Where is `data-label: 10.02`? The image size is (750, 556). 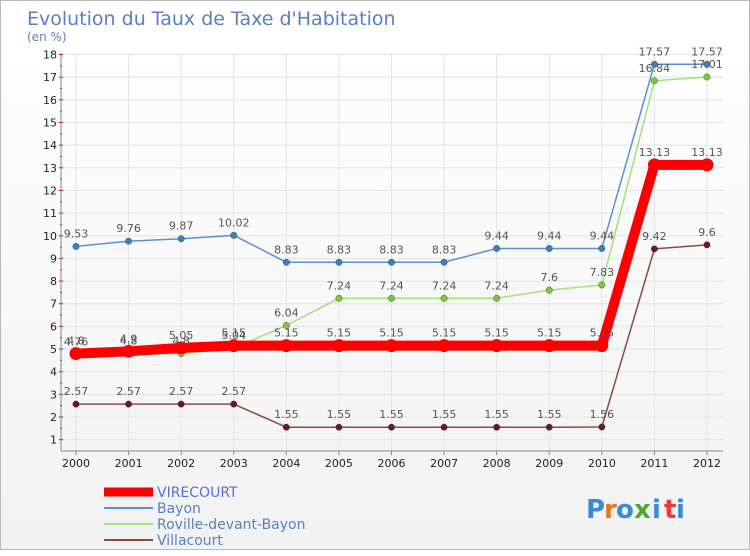 data-label: 10.02 is located at coordinates (234, 222).